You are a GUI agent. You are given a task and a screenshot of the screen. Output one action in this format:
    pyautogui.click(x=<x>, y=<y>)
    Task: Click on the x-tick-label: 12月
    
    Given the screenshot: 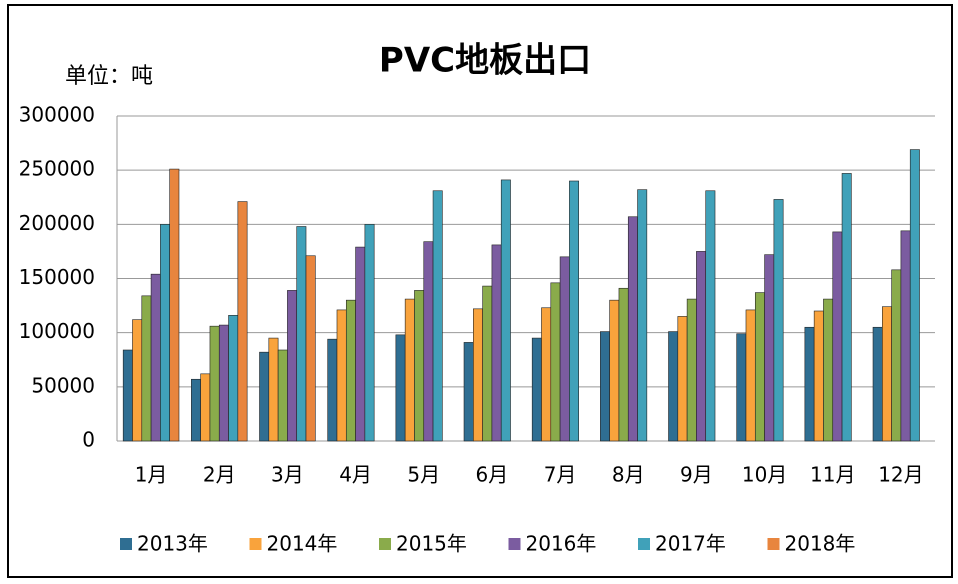 What is the action you would take?
    pyautogui.click(x=900, y=475)
    